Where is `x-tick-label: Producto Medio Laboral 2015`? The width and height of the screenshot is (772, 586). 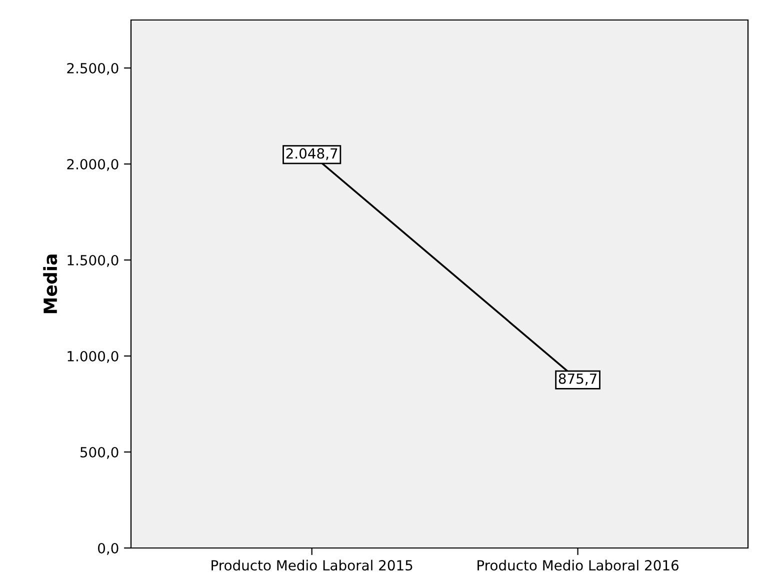
x-tick-label: Producto Medio Laboral 2015 is located at coordinates (312, 565).